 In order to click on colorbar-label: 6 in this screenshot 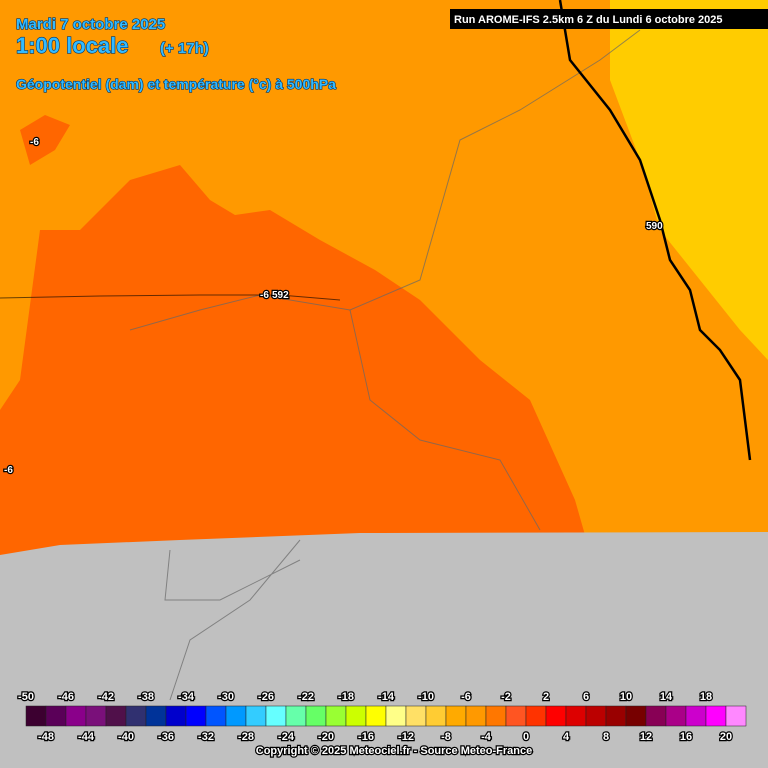, I will do `click(586, 697)`.